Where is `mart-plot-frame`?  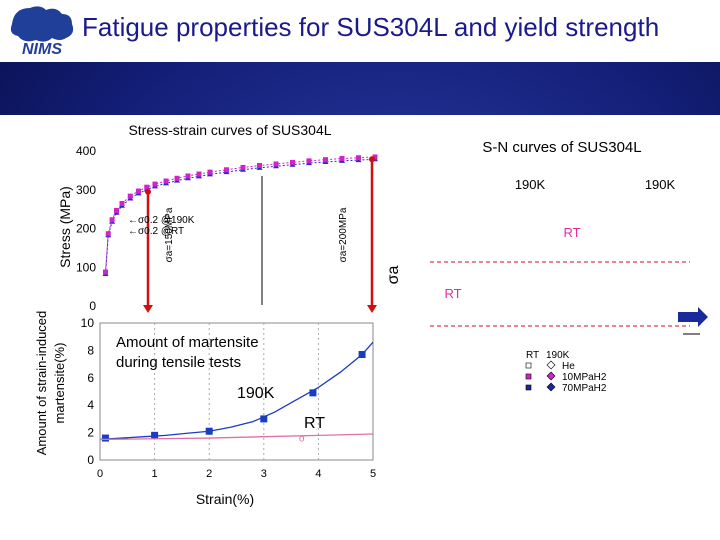
mart-plot-frame is located at coordinates (236, 391).